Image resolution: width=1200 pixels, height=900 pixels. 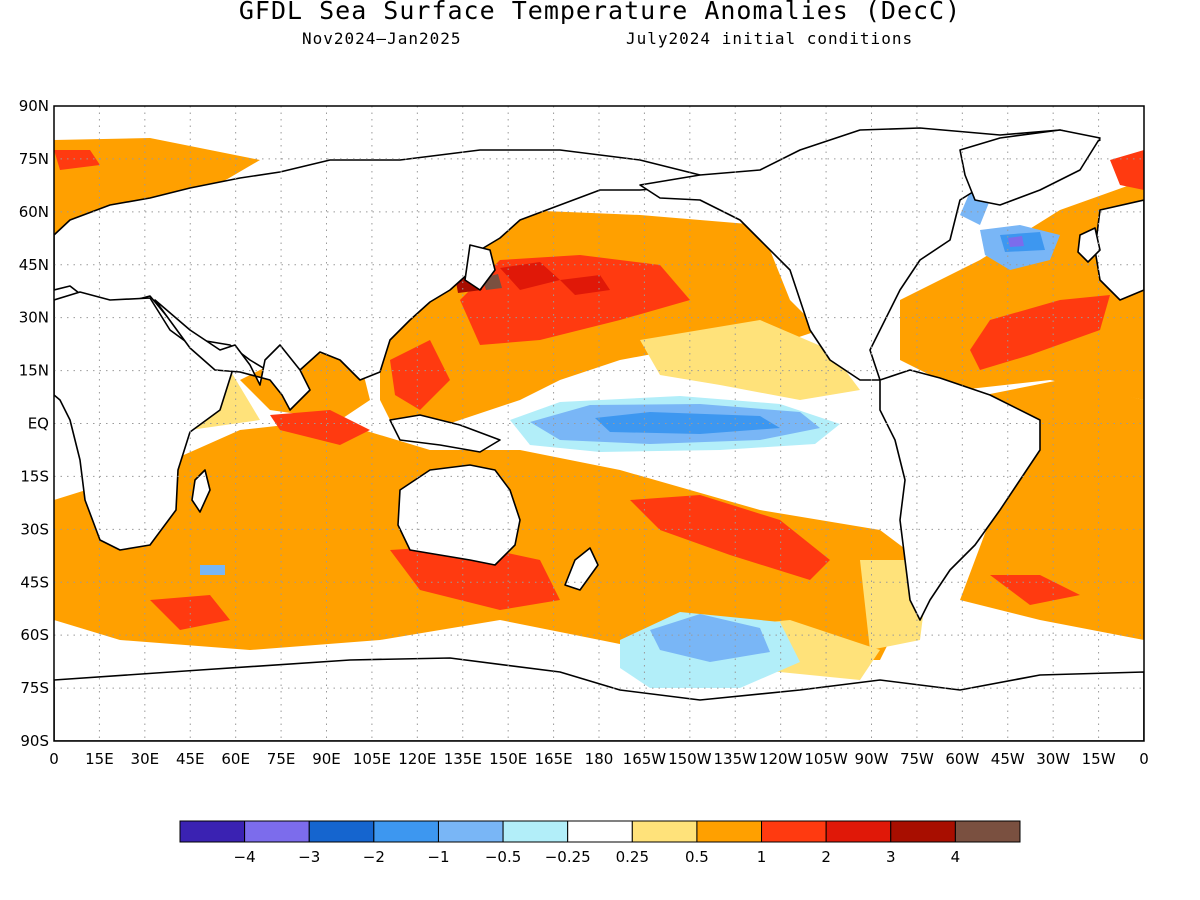 What do you see at coordinates (956, 857) in the screenshot?
I see `colorbar-tick-label: 4` at bounding box center [956, 857].